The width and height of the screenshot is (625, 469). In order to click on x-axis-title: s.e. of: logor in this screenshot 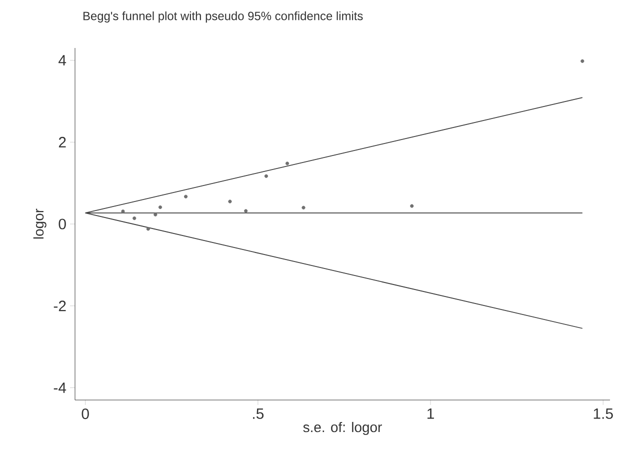, I will do `click(342, 428)`.